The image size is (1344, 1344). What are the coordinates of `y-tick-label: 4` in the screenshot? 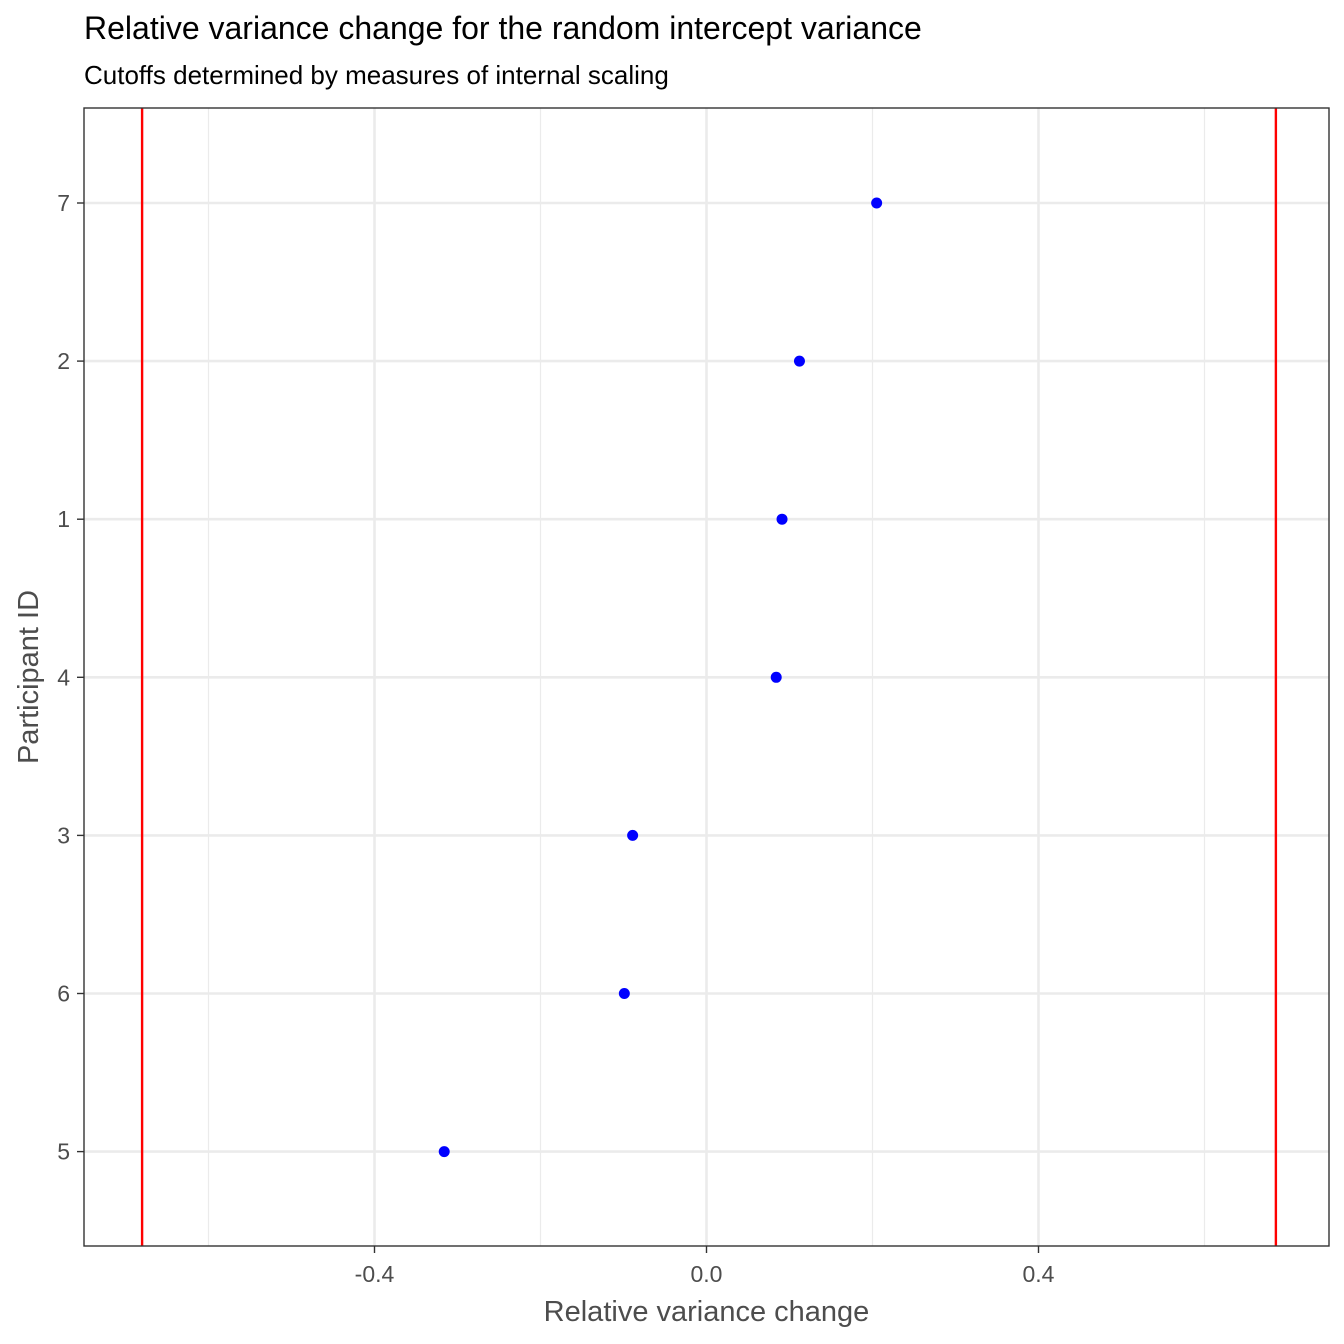 It's located at (63, 677).